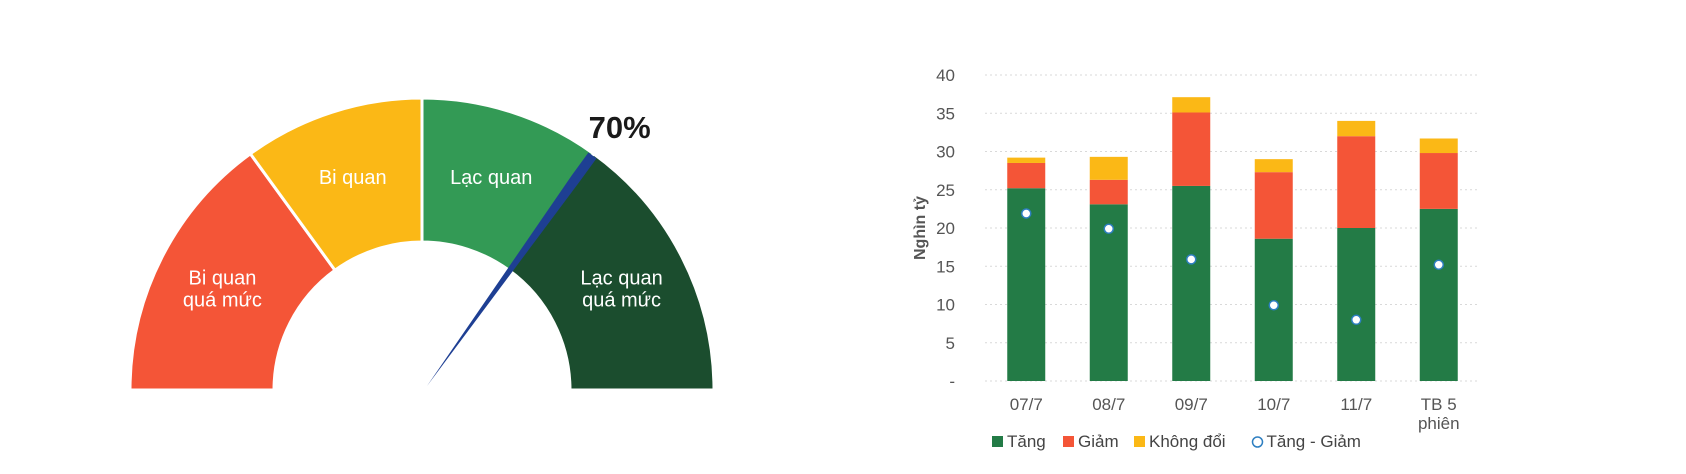 This screenshot has width=1686, height=474. I want to click on y-tick-label: 15, so click(945, 266).